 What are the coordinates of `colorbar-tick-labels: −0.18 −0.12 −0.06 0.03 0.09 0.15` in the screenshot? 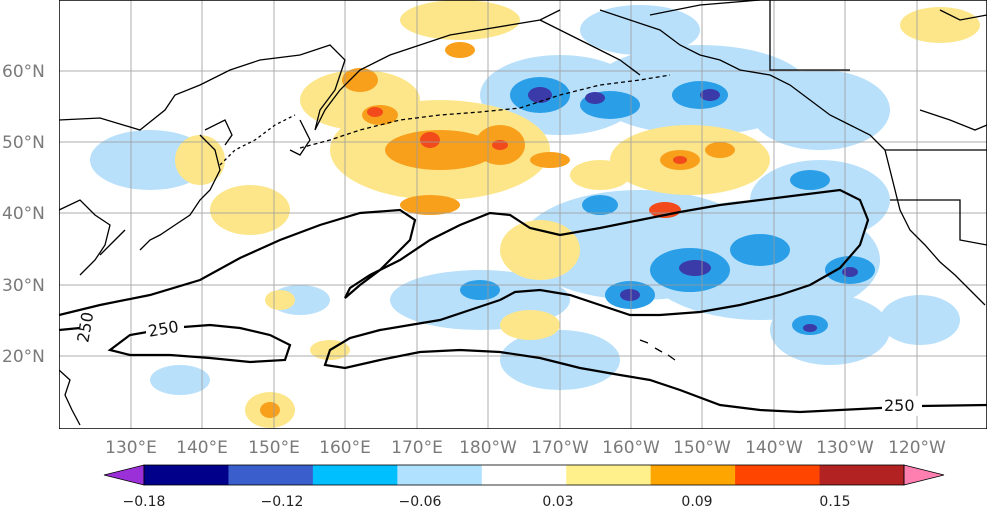 It's located at (487, 502).